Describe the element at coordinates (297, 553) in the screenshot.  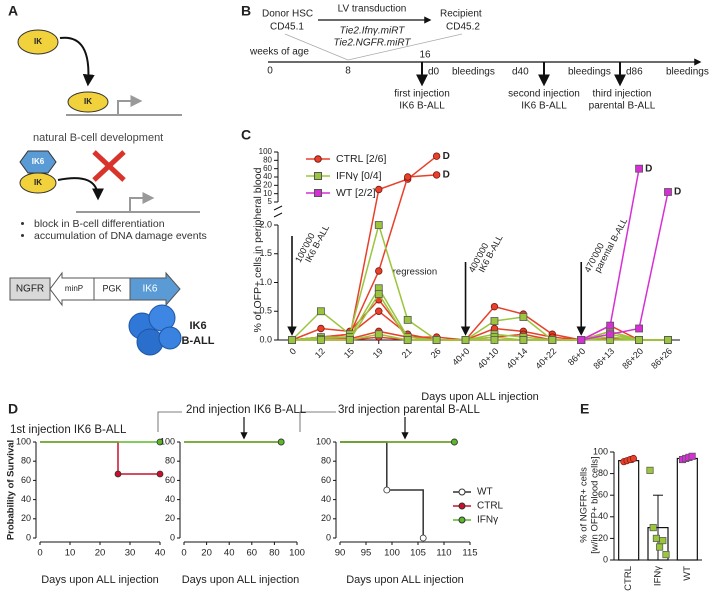
I see `x-tick-label: 100` at that location.